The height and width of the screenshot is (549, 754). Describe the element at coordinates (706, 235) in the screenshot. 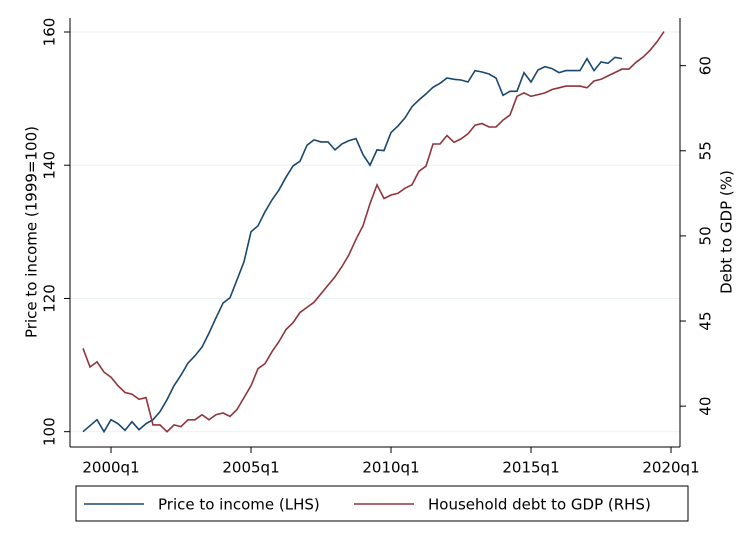

I see `y2-tick-label: 50` at that location.